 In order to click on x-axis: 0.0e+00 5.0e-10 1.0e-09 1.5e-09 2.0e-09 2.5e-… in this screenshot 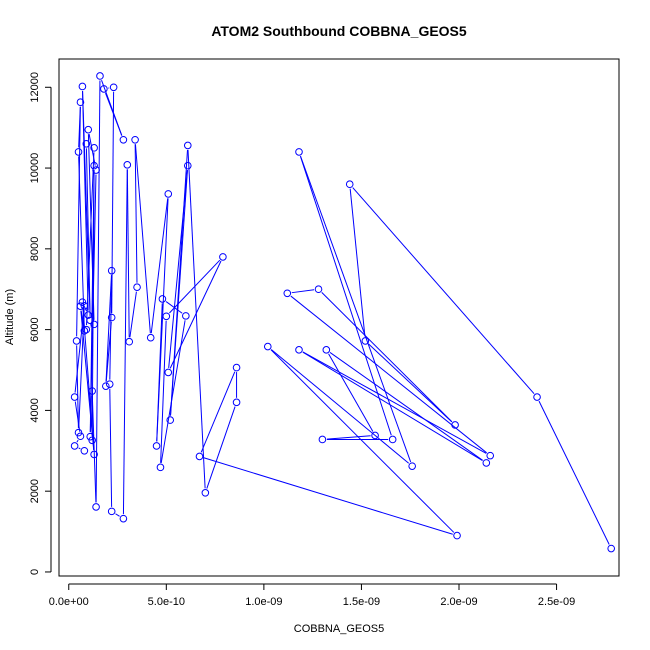, I will do `click(312, 595)`.